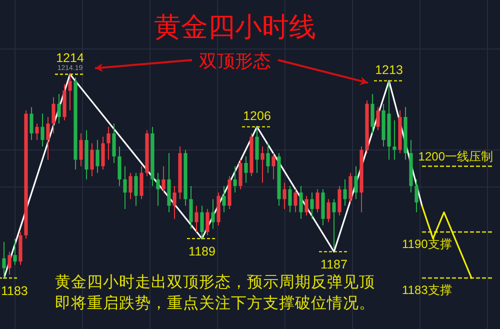  I want to click on data-label: 1183, so click(14, 291).